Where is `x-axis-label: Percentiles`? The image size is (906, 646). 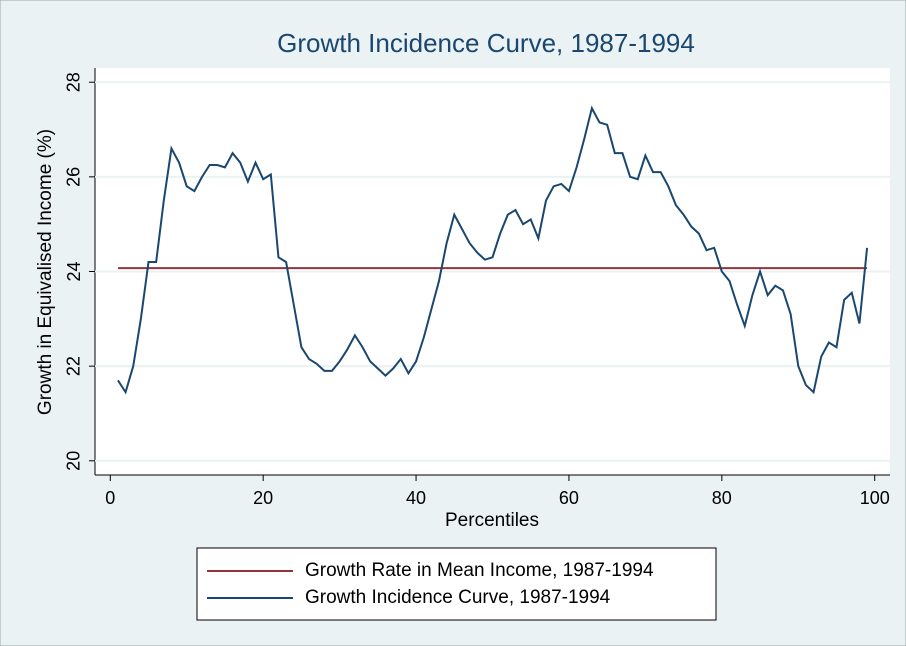
x-axis-label: Percentiles is located at coordinates (492, 520).